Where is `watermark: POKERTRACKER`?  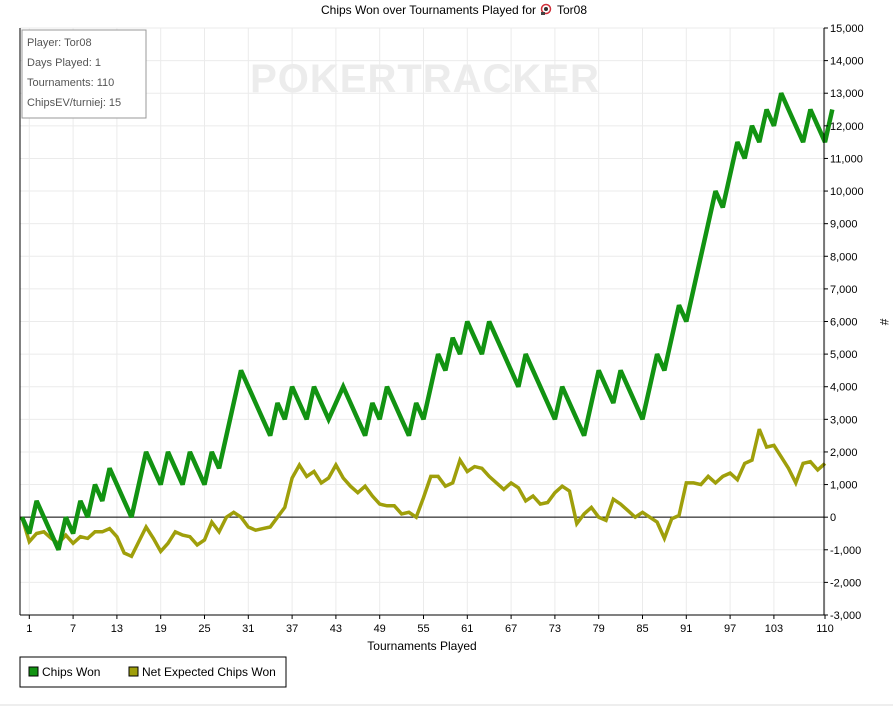
watermark: POKERTRACKER is located at coordinates (425, 79).